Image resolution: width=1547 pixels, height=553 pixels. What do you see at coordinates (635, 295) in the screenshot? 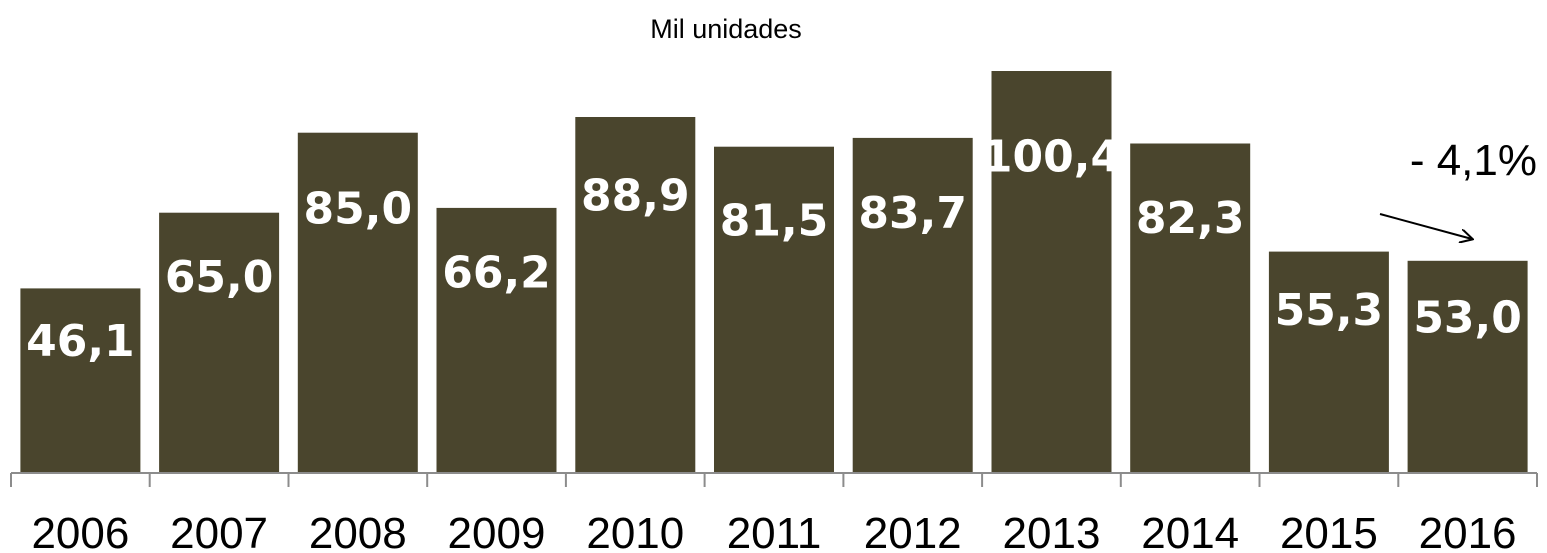
I see `bar-2010` at bounding box center [635, 295].